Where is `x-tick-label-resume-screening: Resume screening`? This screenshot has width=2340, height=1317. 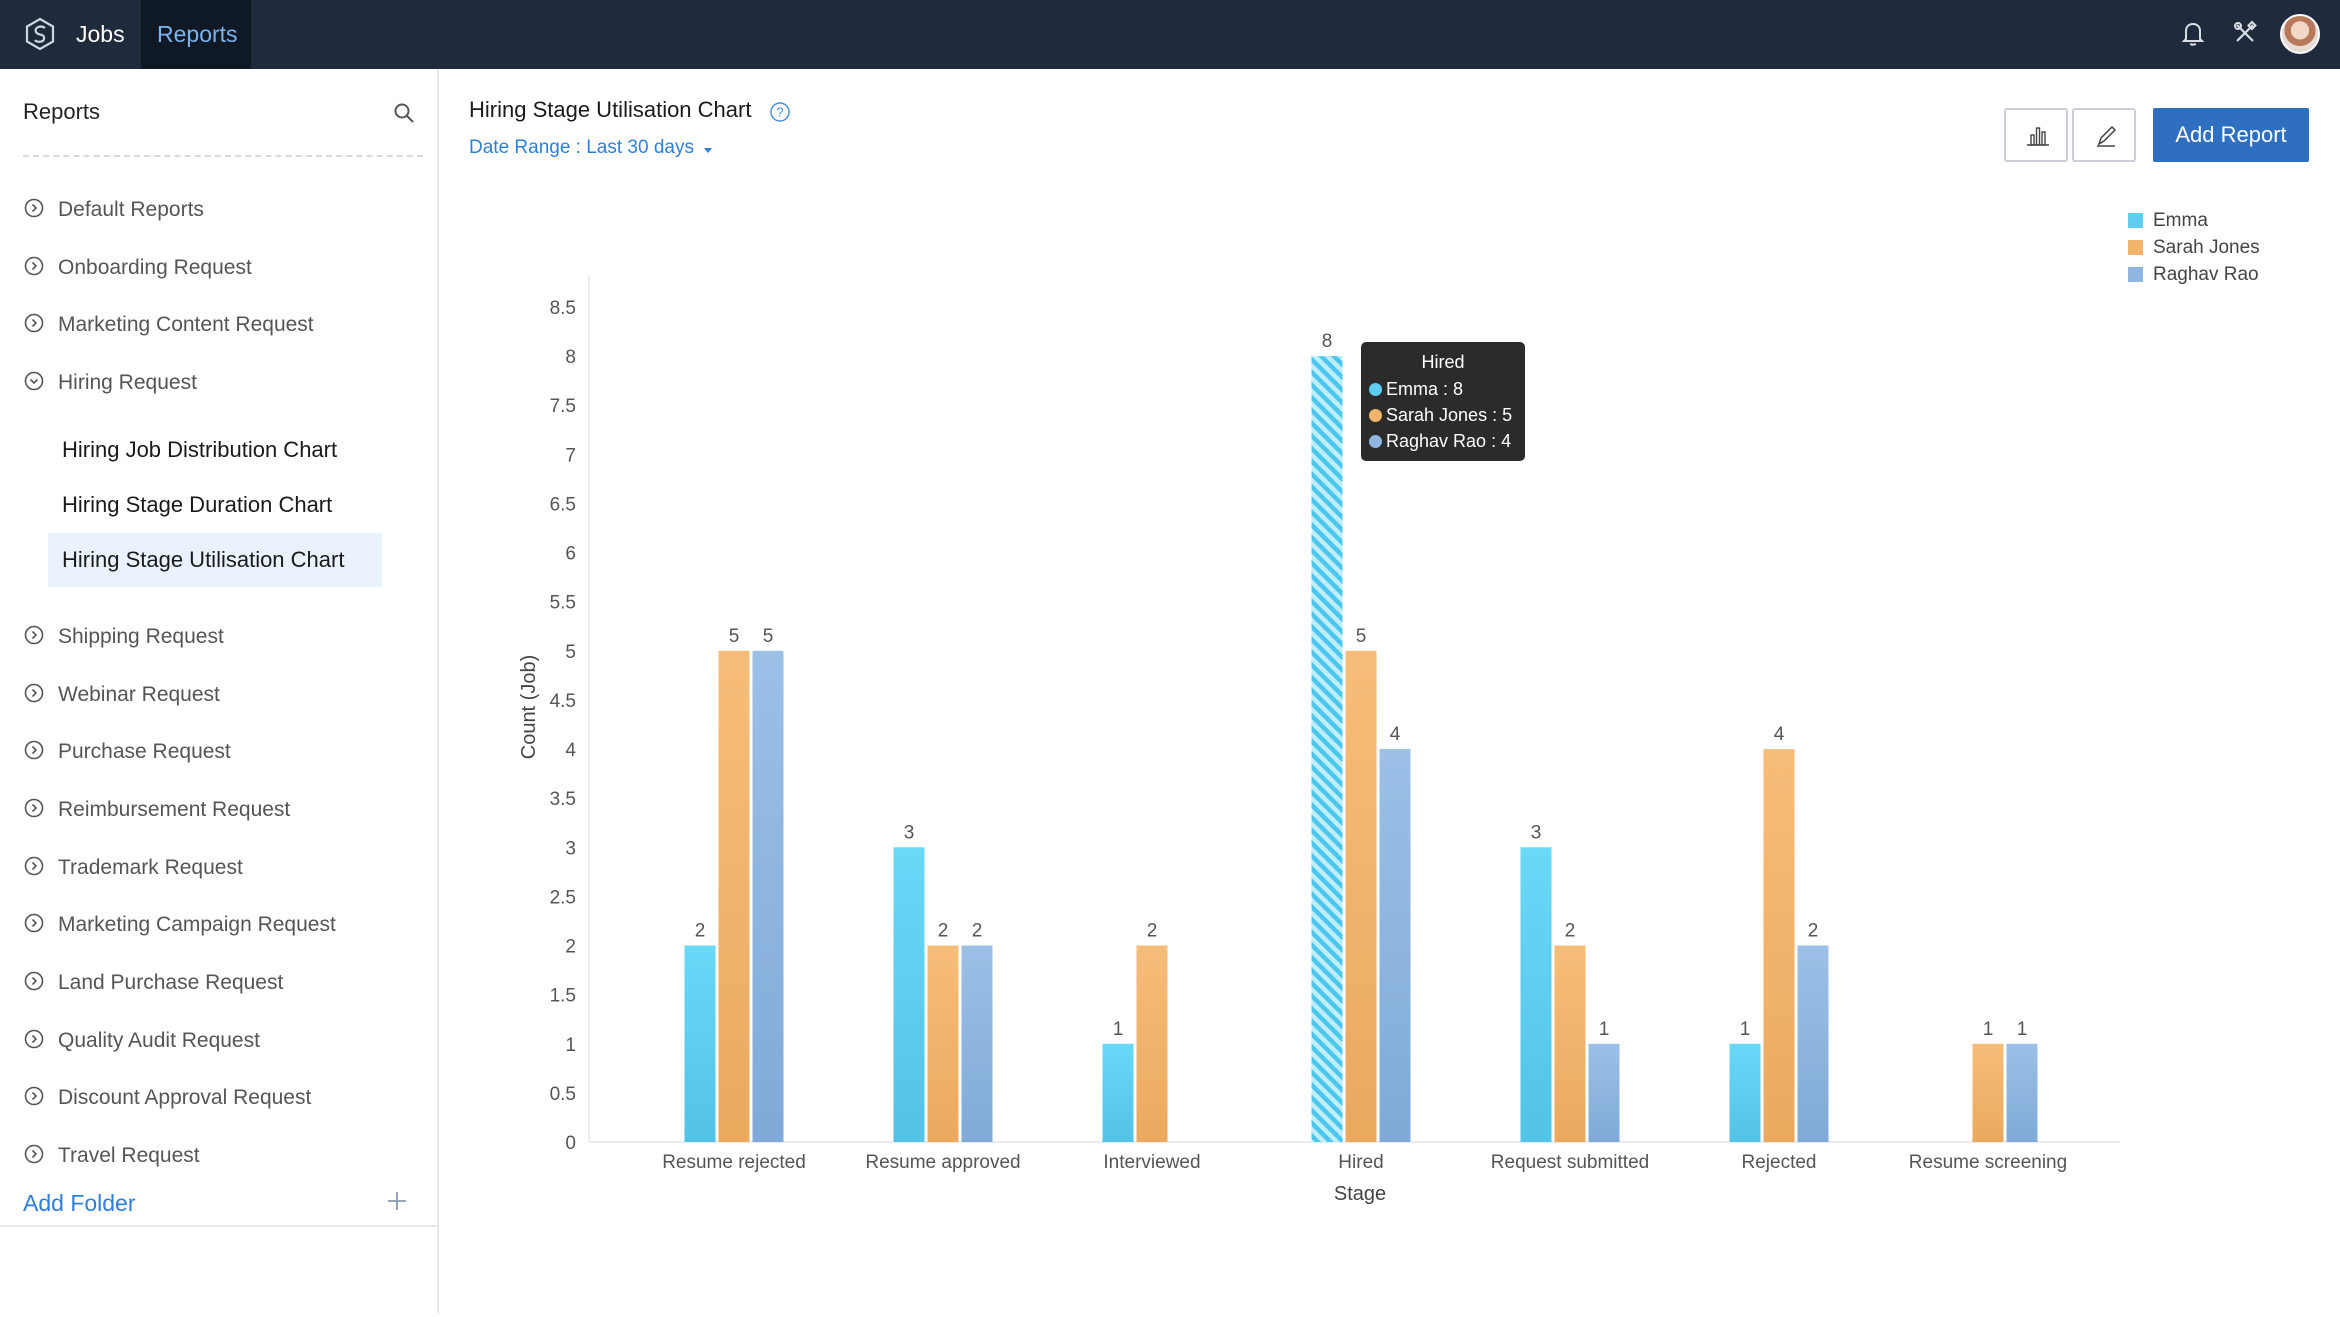 x-tick-label-resume-screening: Resume screening is located at coordinates (1988, 1162).